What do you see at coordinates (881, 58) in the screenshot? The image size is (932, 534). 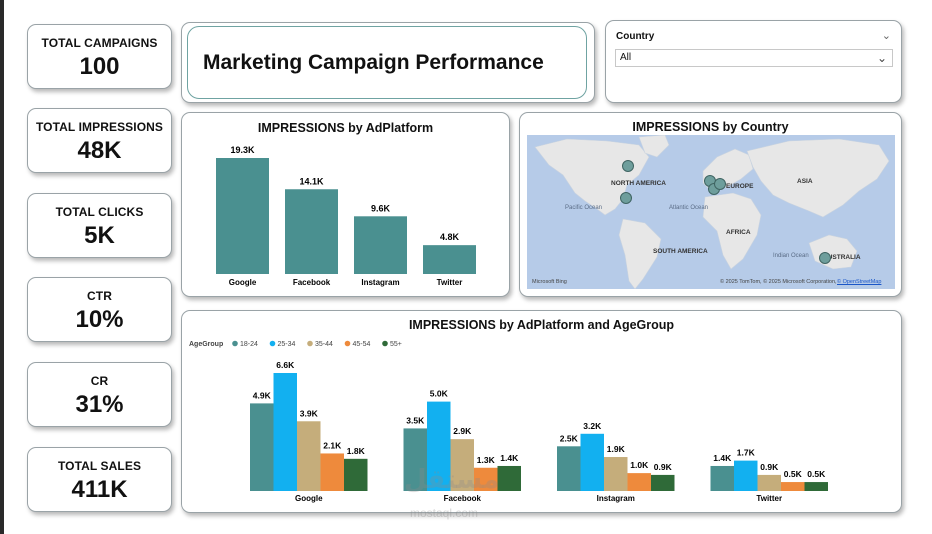 I see `dropdown-chevron-icon: ⌄` at bounding box center [881, 58].